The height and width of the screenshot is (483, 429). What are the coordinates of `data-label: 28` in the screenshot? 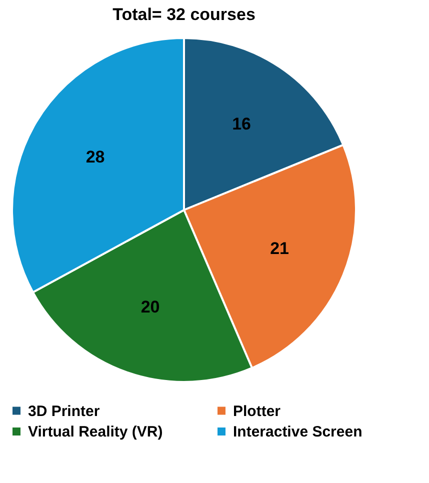 It's located at (95, 156).